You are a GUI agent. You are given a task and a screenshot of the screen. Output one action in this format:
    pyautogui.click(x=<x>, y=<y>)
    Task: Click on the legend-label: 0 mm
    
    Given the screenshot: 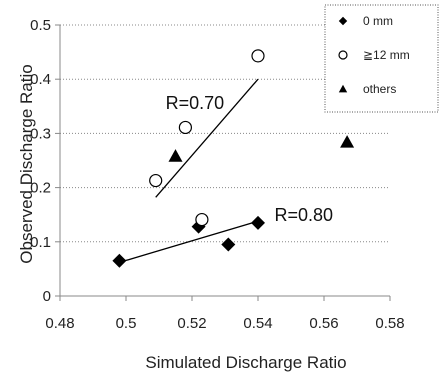 What is the action you would take?
    pyautogui.click(x=378, y=21)
    